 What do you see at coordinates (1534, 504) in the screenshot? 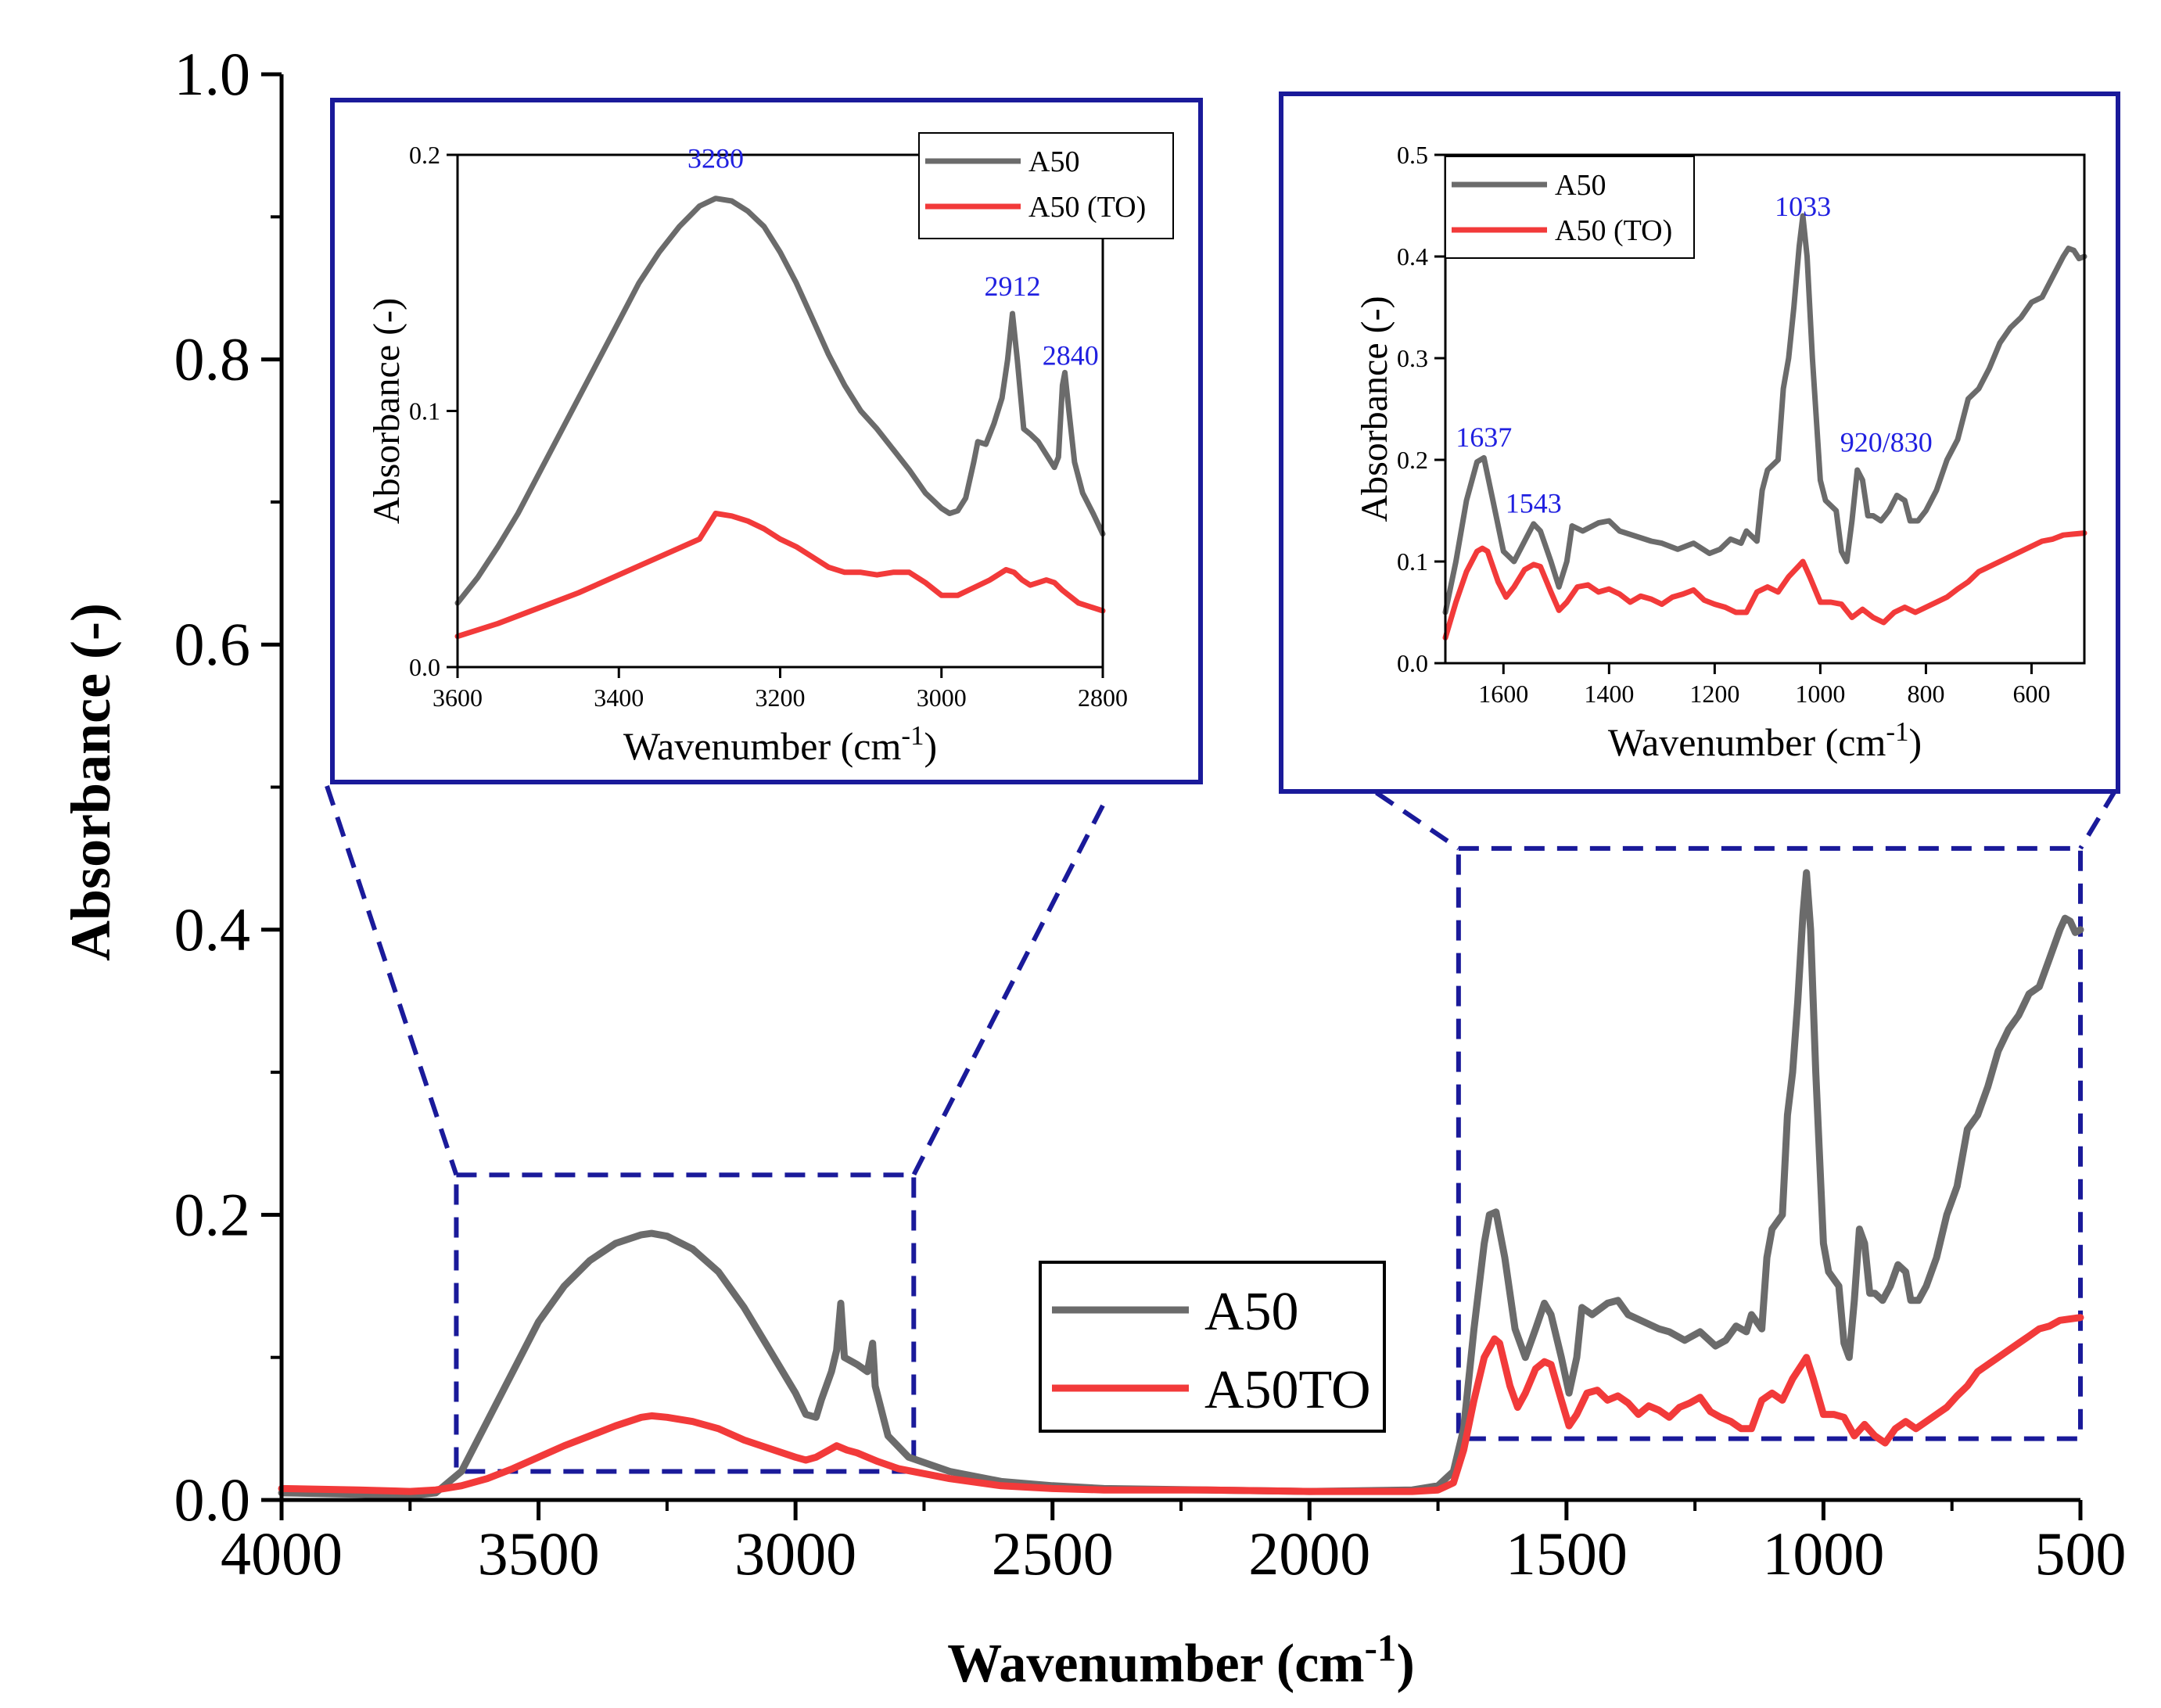
I see `peak-annotation: 1543` at bounding box center [1534, 504].